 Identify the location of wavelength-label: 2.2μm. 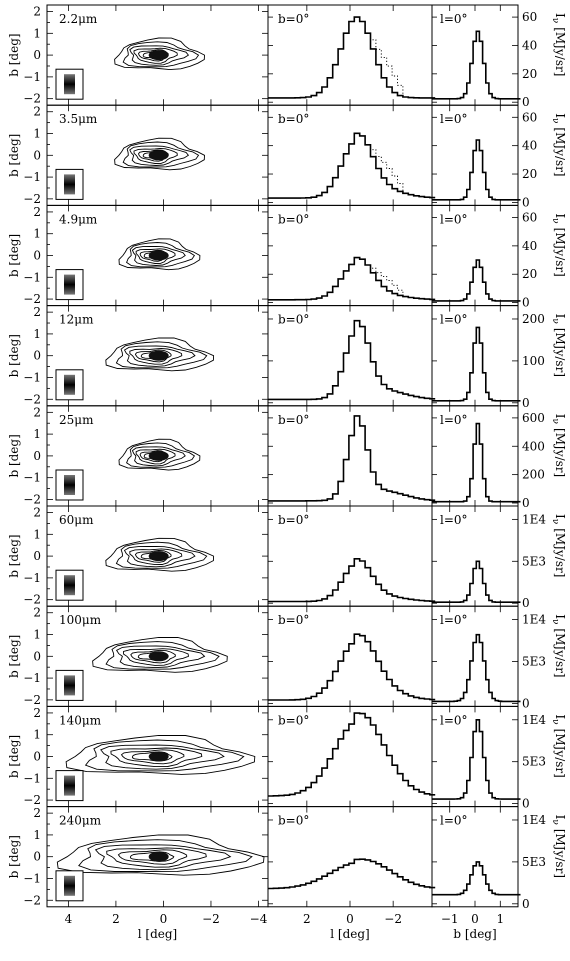
(78, 19).